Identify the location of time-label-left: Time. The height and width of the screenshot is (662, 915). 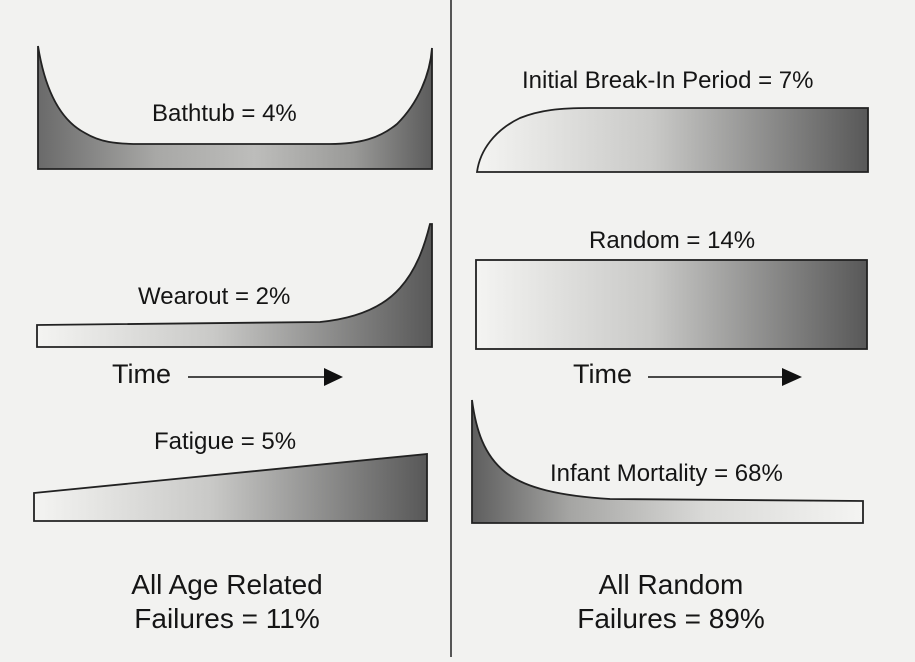
(141, 374).